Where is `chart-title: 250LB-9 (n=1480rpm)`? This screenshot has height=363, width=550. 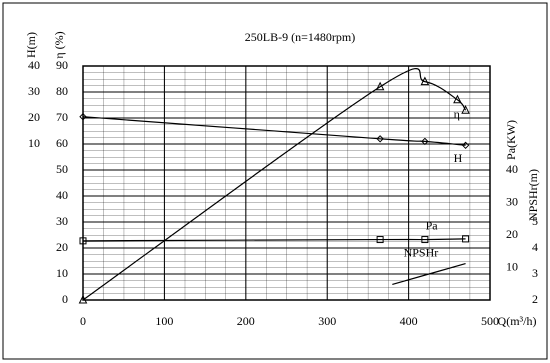 chart-title: 250LB-9 (n=1480rpm) is located at coordinates (300, 37).